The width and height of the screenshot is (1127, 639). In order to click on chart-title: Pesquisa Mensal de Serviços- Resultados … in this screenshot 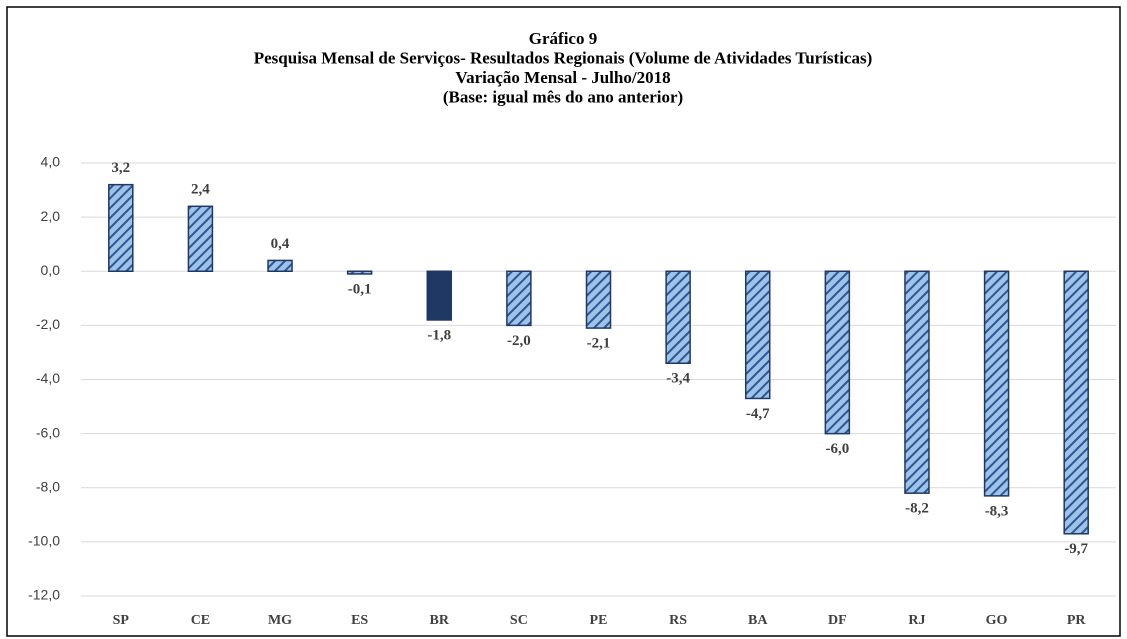, I will do `click(563, 57)`.